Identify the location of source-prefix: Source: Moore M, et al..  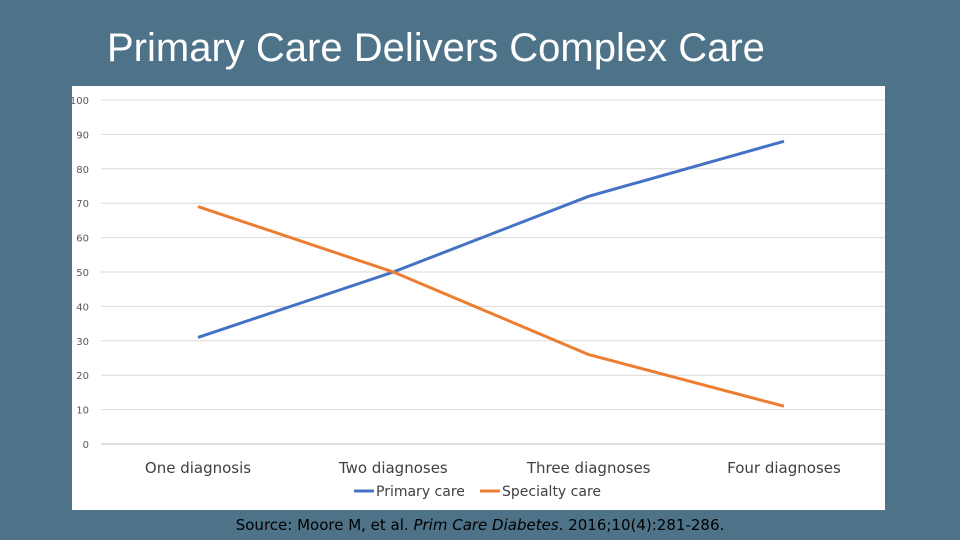
(324, 525).